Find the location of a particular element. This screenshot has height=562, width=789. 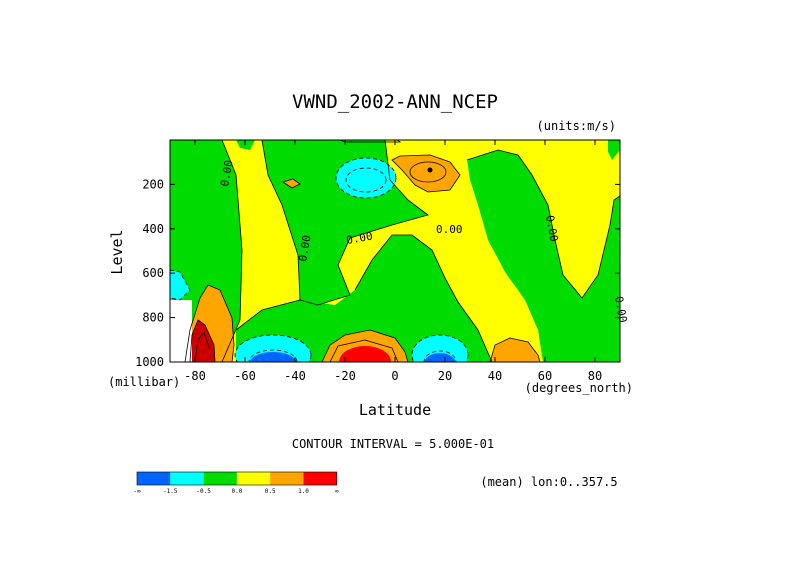

x-tick-label: -40 is located at coordinates (295, 376).